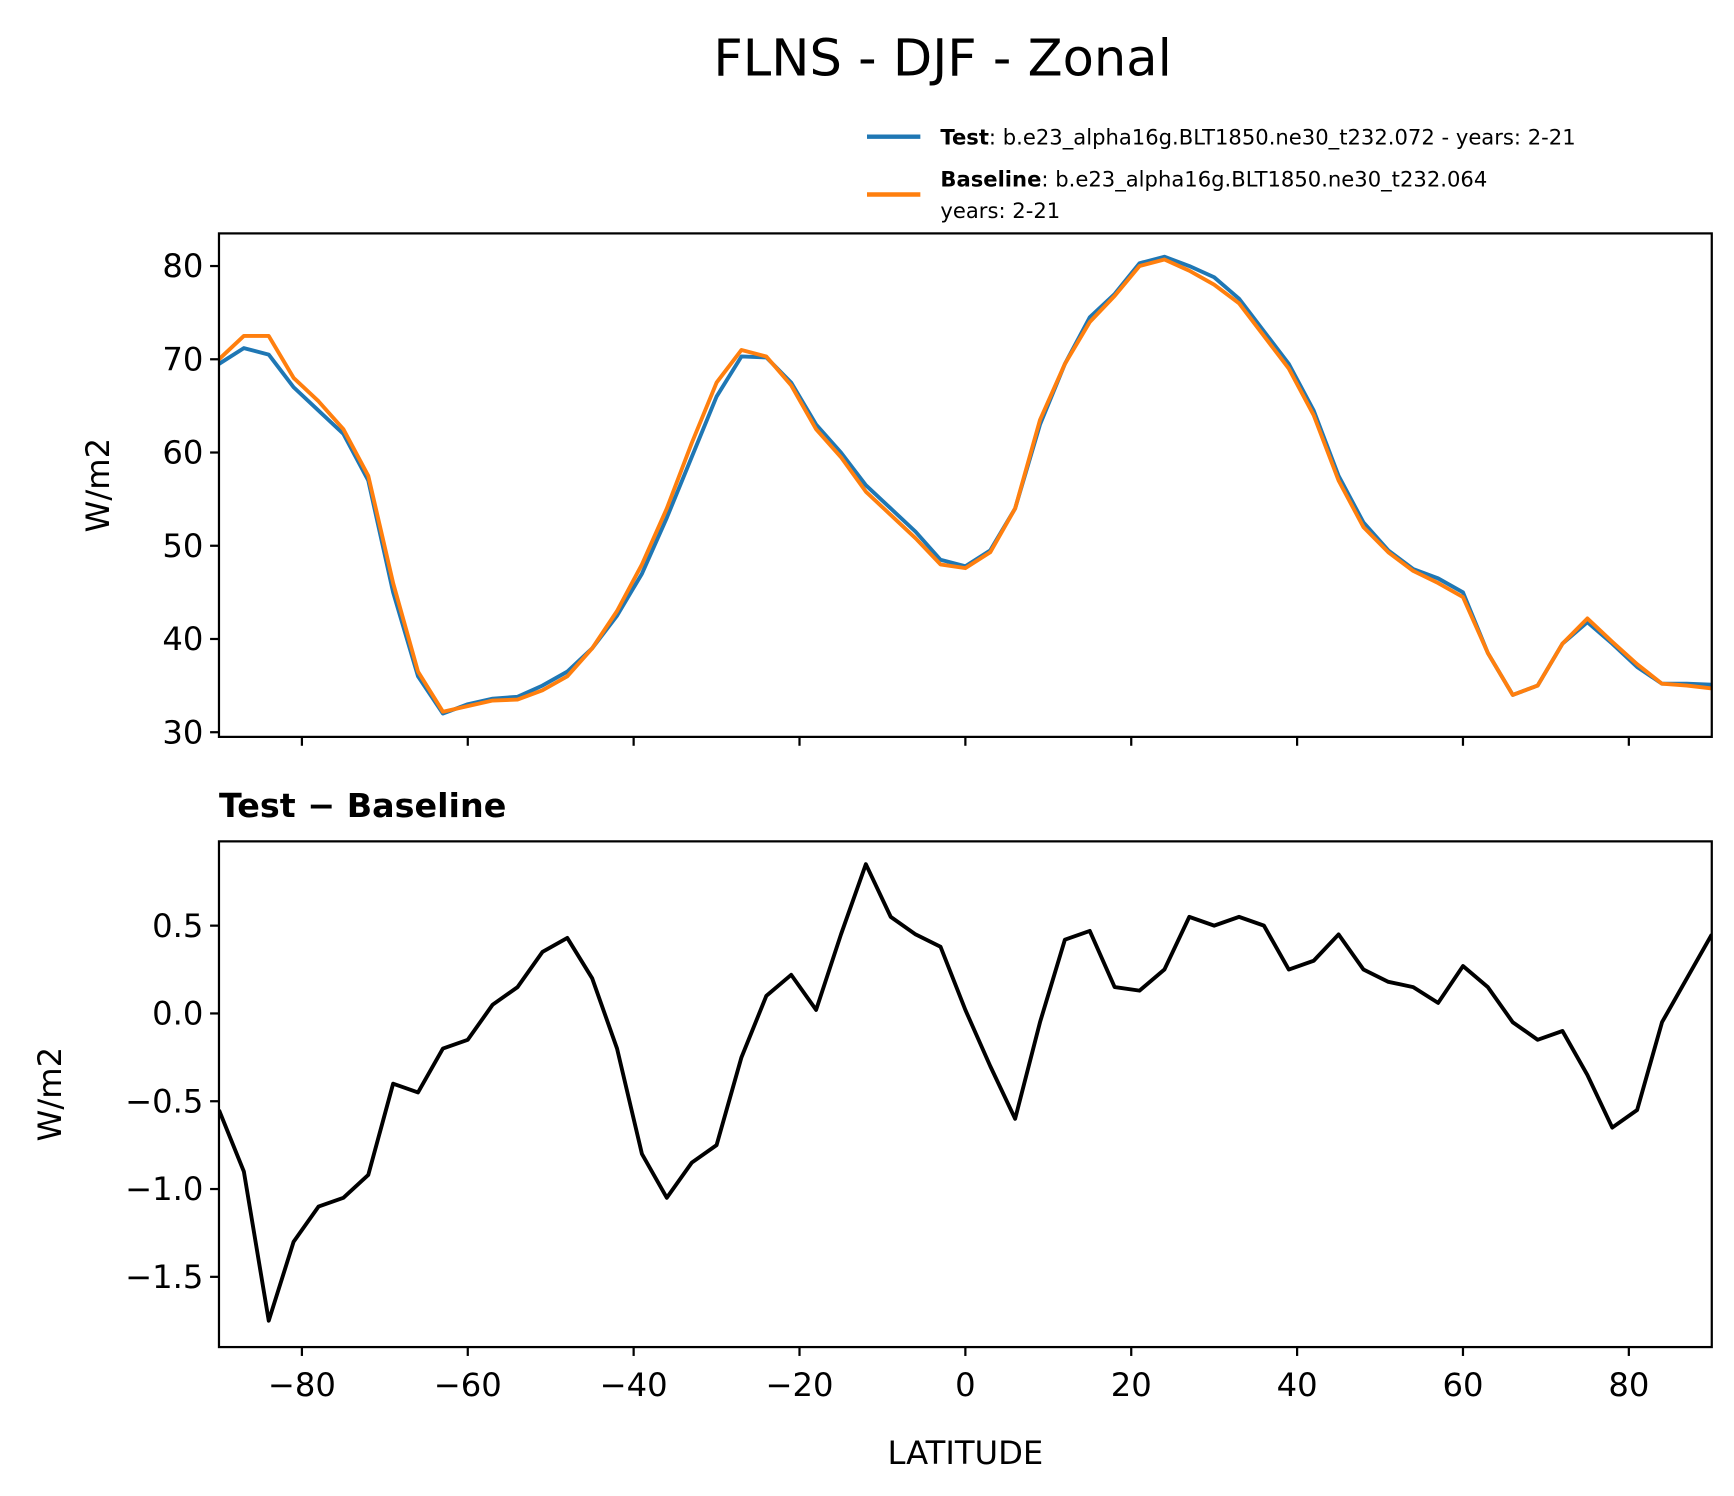 The width and height of the screenshot is (1734, 1496). I want to click on x-tick-label: 0, so click(965, 1385).